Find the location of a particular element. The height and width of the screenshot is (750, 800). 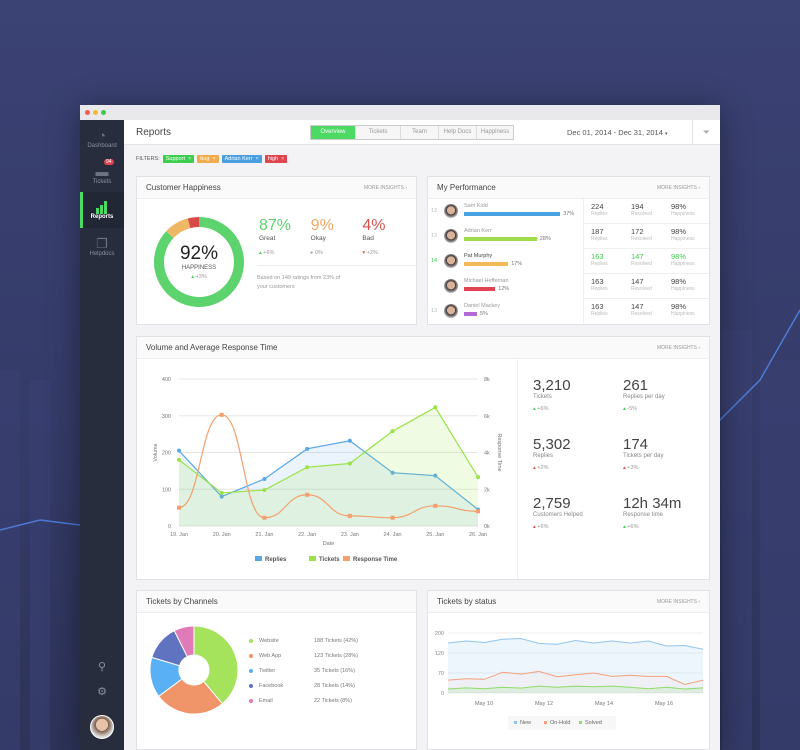

tab-happiness: Happiness is located at coordinates (494, 132).